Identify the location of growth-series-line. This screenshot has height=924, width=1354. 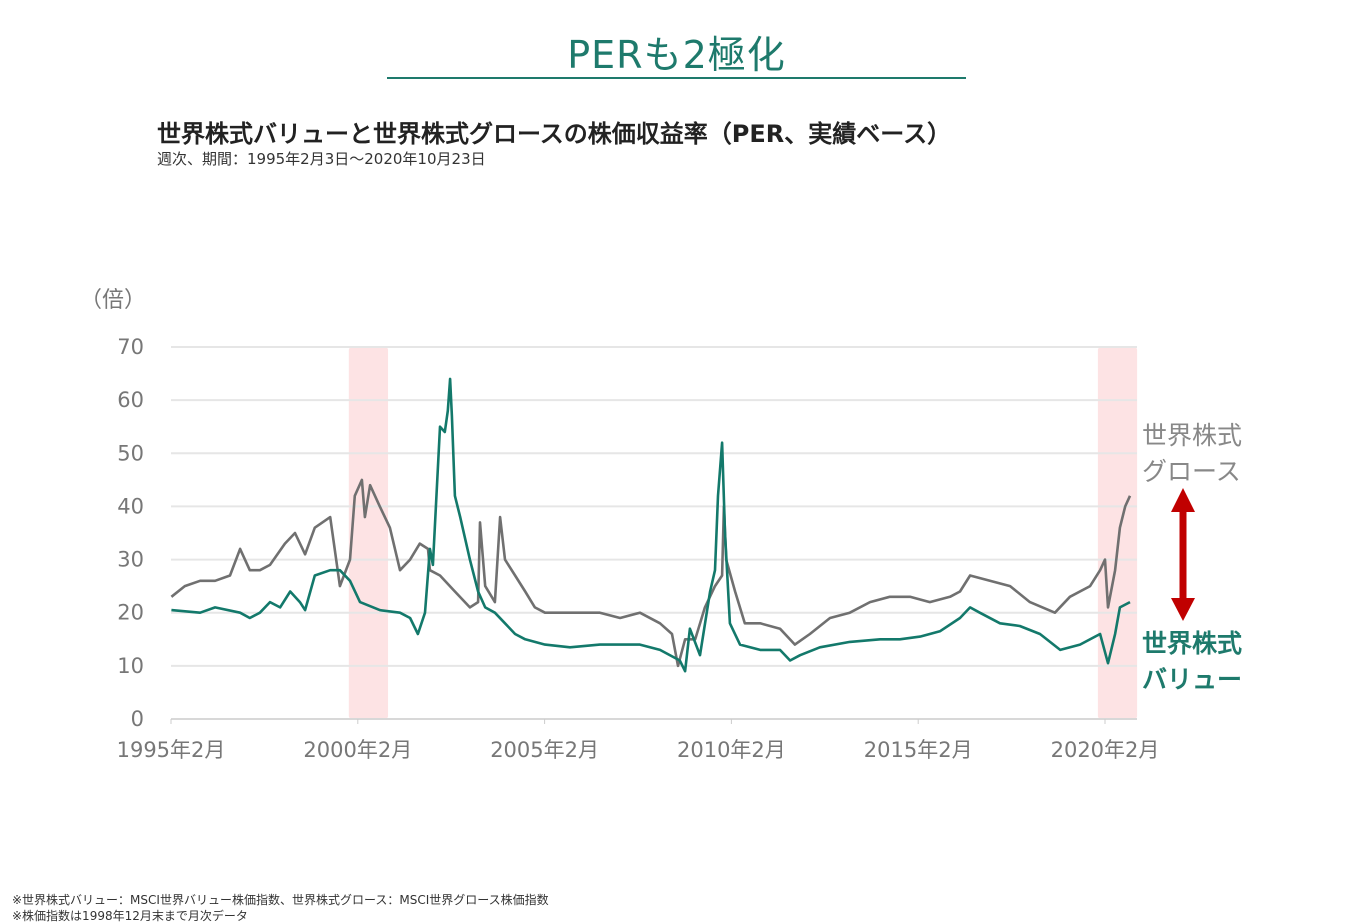
(651, 573).